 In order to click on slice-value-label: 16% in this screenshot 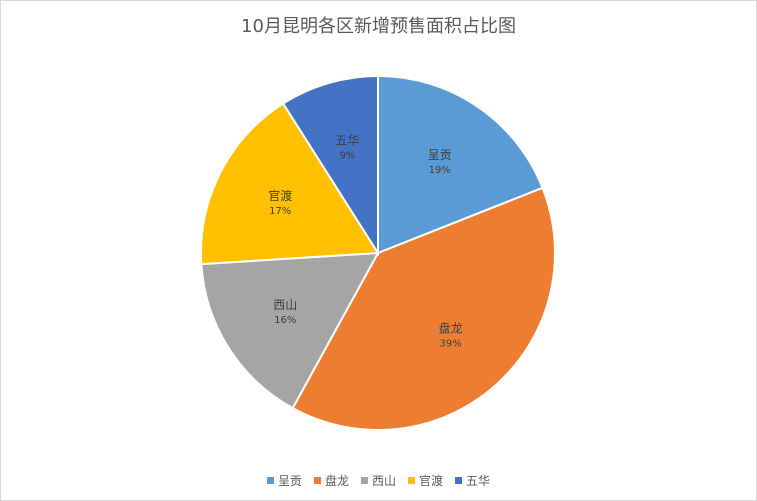, I will do `click(285, 320)`.